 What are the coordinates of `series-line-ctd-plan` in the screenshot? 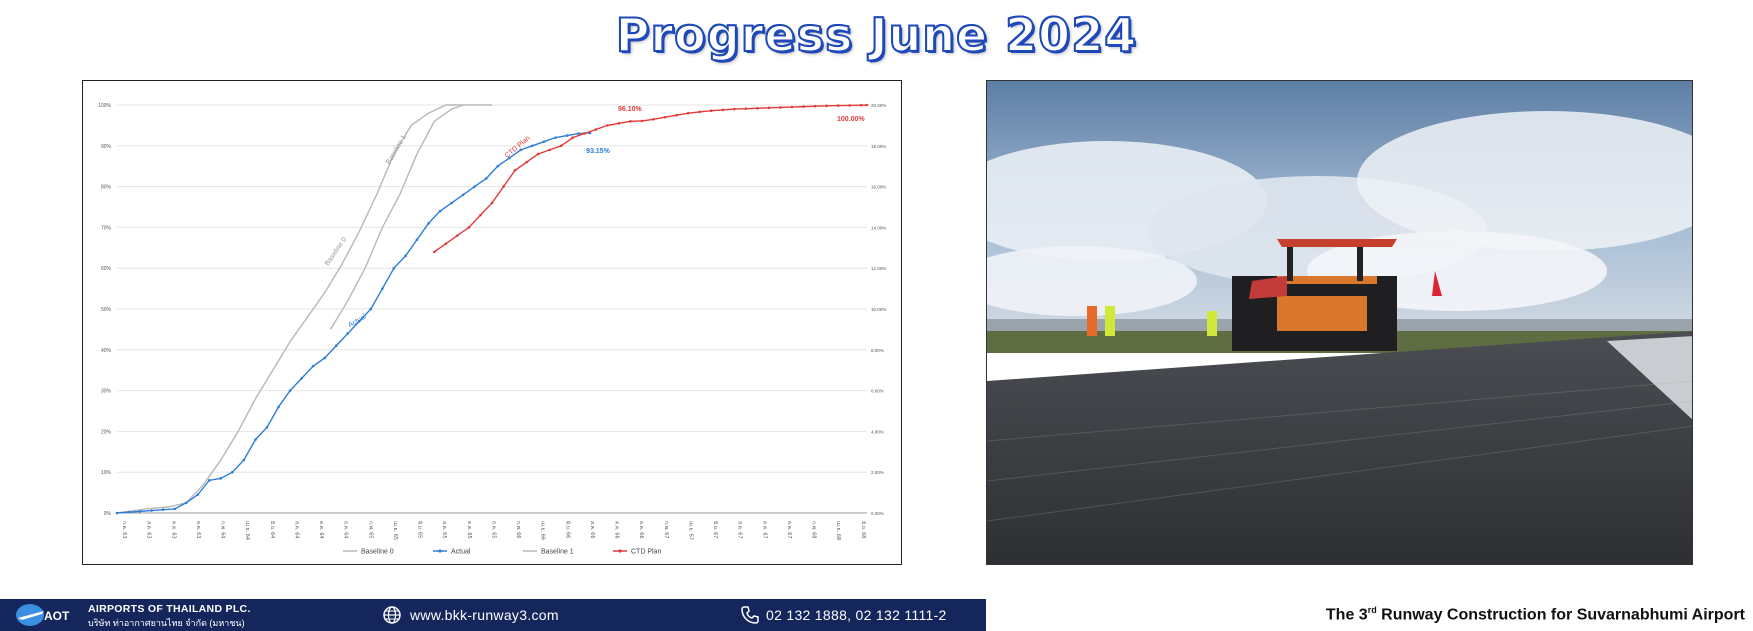 It's located at (650, 178).